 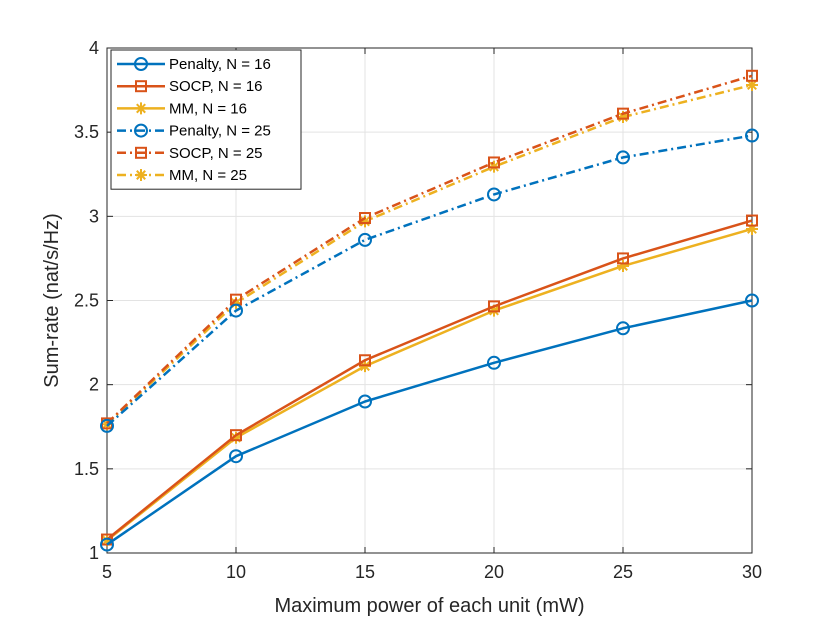 I want to click on legend-item: Penalty, N = 25, so click(x=194, y=131).